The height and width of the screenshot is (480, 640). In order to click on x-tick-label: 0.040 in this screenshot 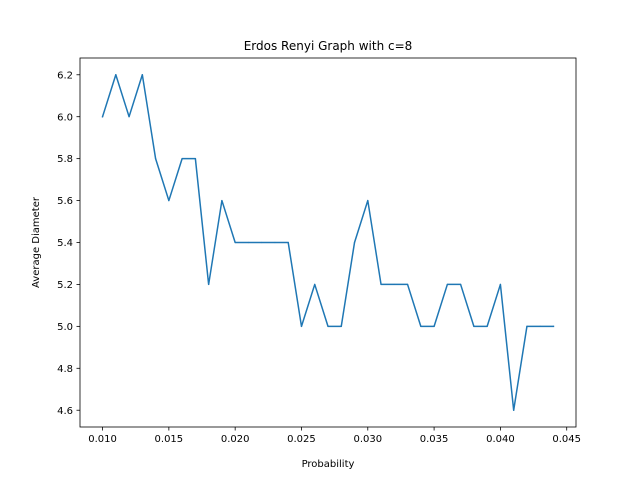, I will do `click(500, 439)`.